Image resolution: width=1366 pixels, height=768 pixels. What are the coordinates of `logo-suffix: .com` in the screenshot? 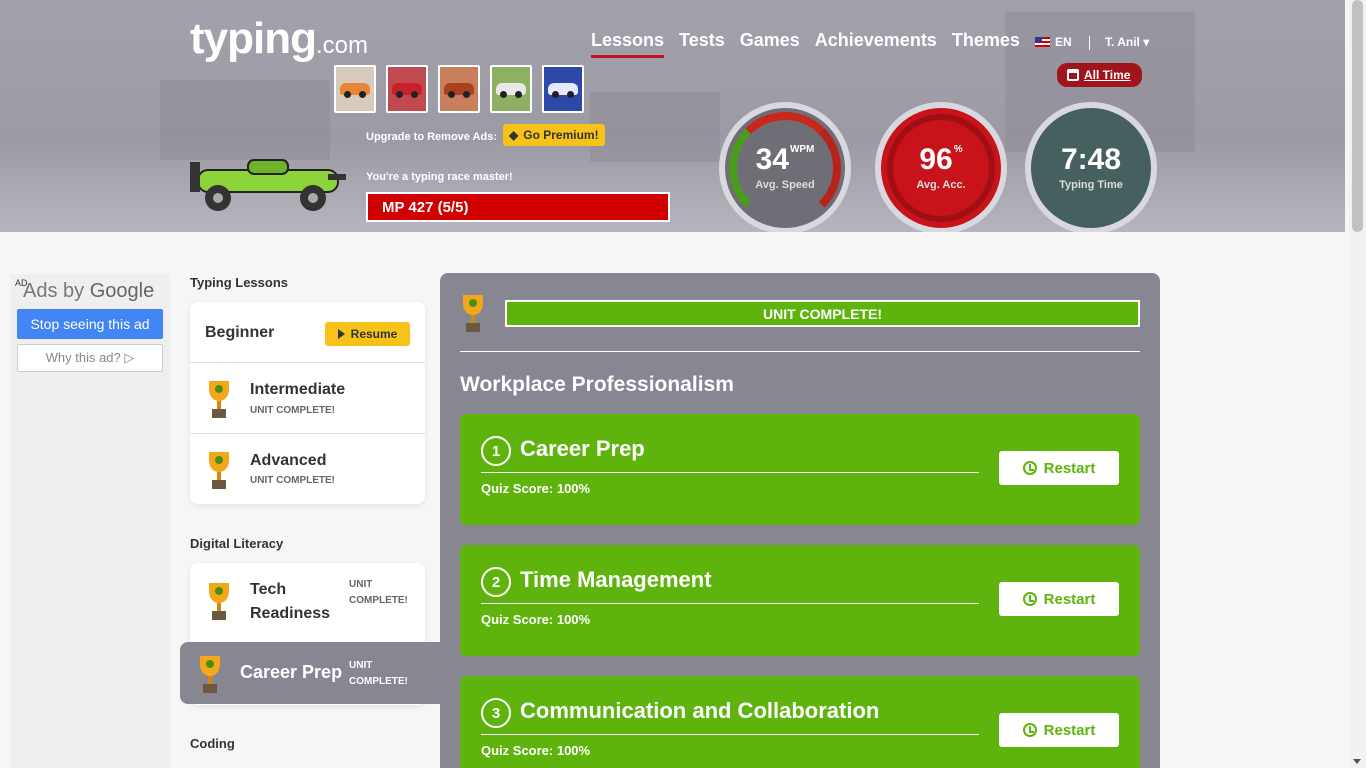 It's located at (341, 45).